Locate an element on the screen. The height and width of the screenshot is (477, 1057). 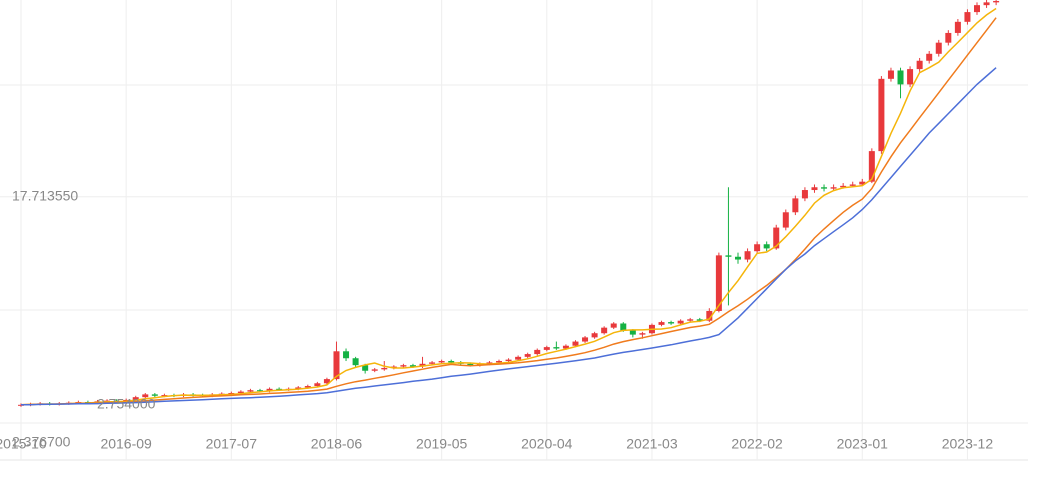
x-tick-label: 2022-02 is located at coordinates (757, 444).